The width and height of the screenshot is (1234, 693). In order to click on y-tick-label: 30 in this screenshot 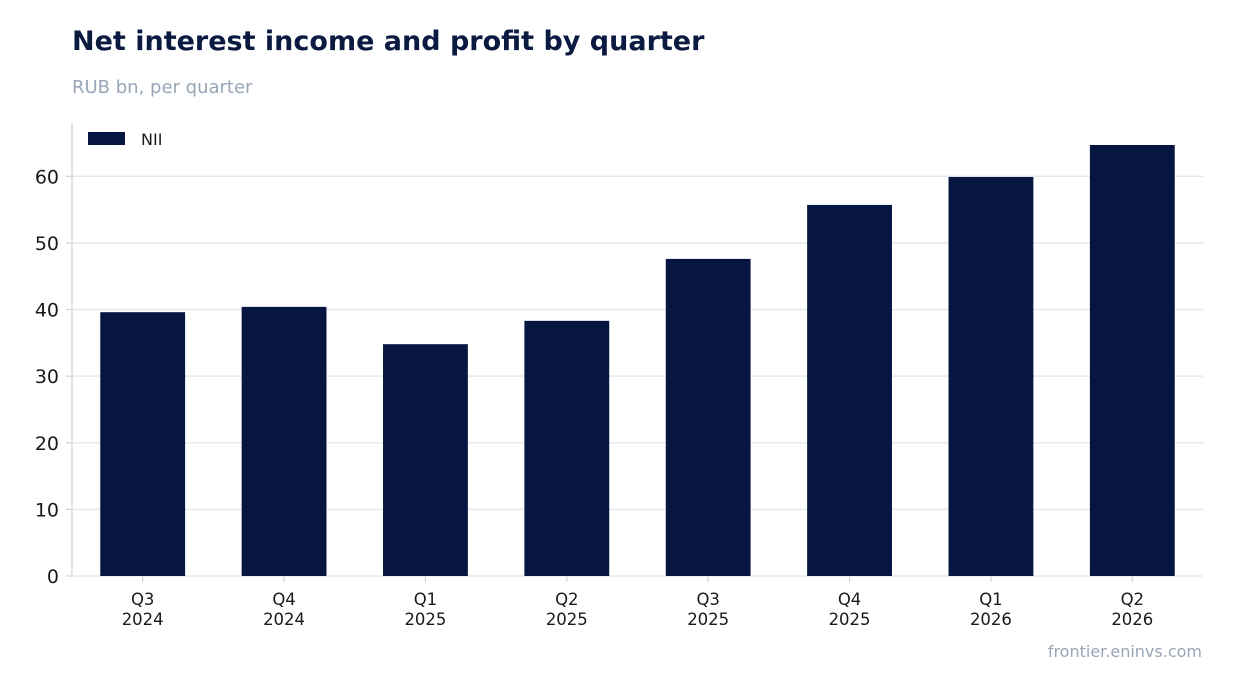, I will do `click(47, 377)`.